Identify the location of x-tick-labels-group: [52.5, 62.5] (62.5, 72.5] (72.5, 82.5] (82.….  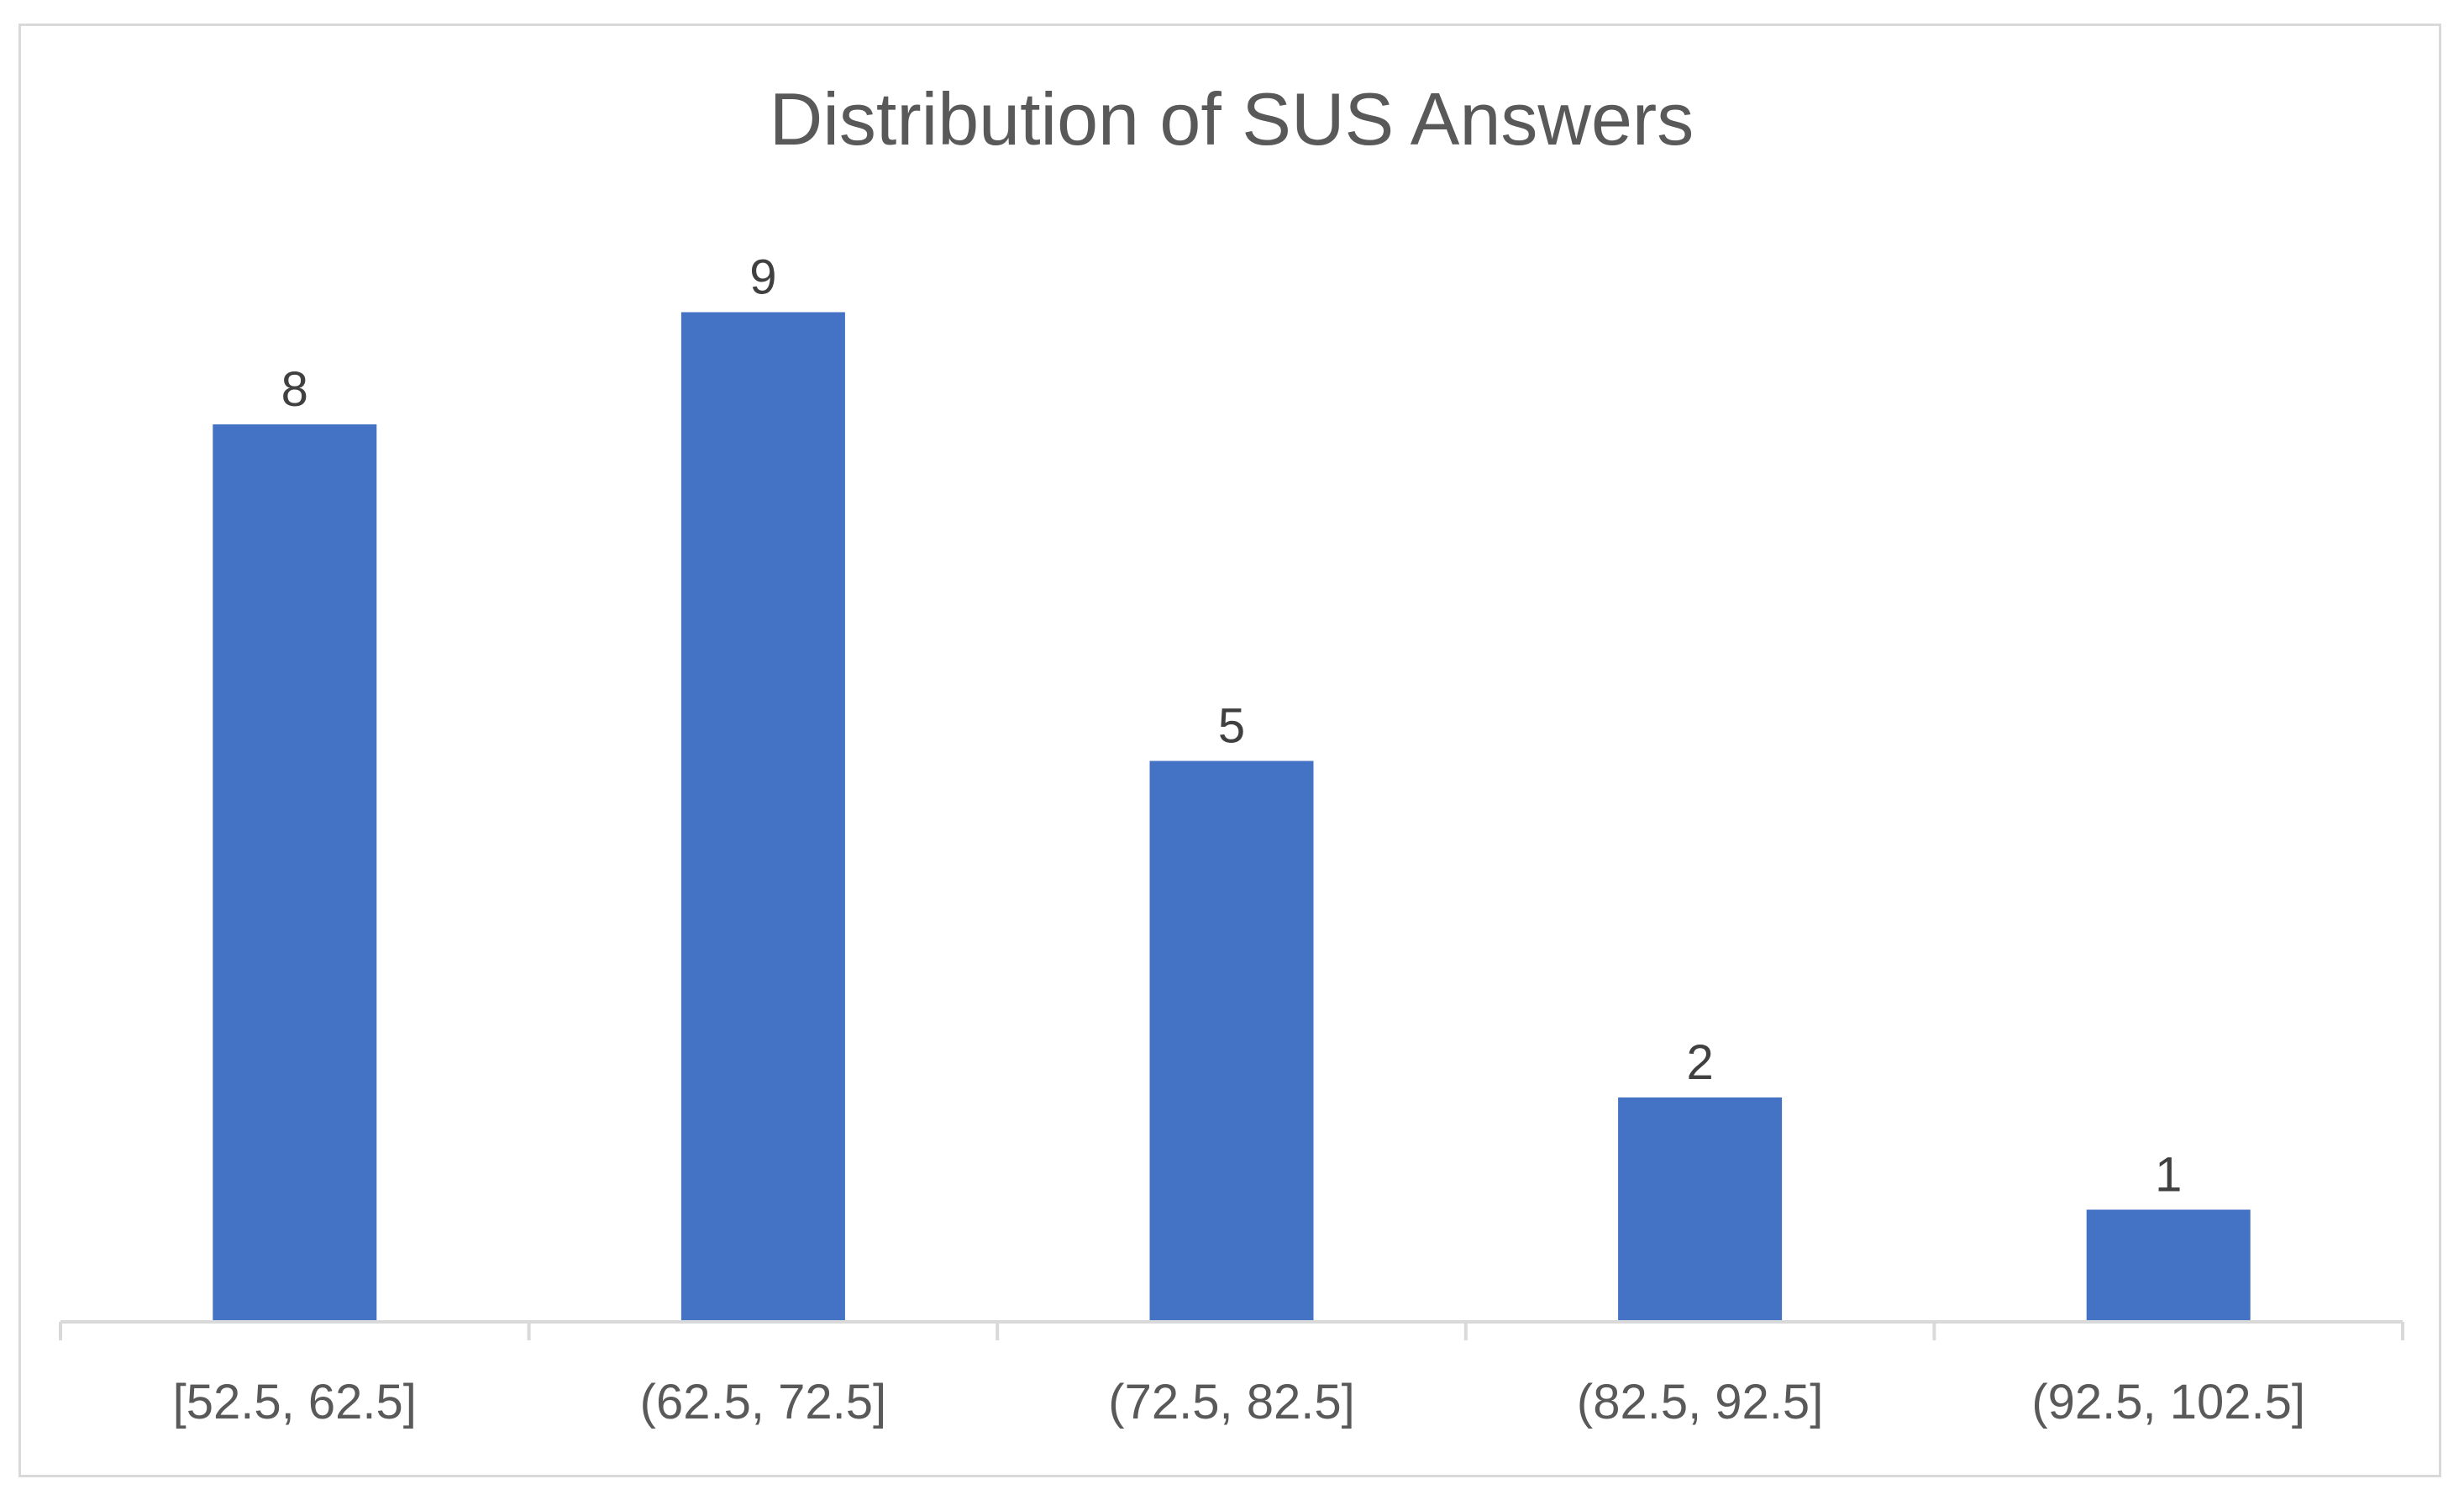
(1239, 1402).